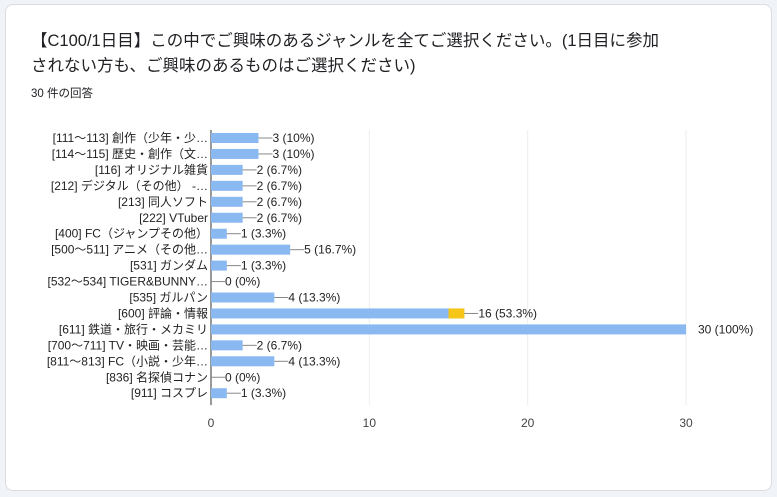  Describe the element at coordinates (330, 250) in the screenshot. I see `data-label: 5 (16.7%)` at that location.